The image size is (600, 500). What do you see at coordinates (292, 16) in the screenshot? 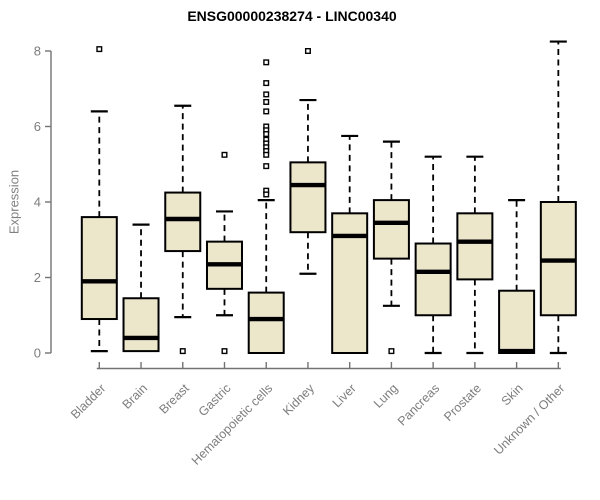
I see `chart-title: ENSG00000238274 - LINC00340` at bounding box center [292, 16].